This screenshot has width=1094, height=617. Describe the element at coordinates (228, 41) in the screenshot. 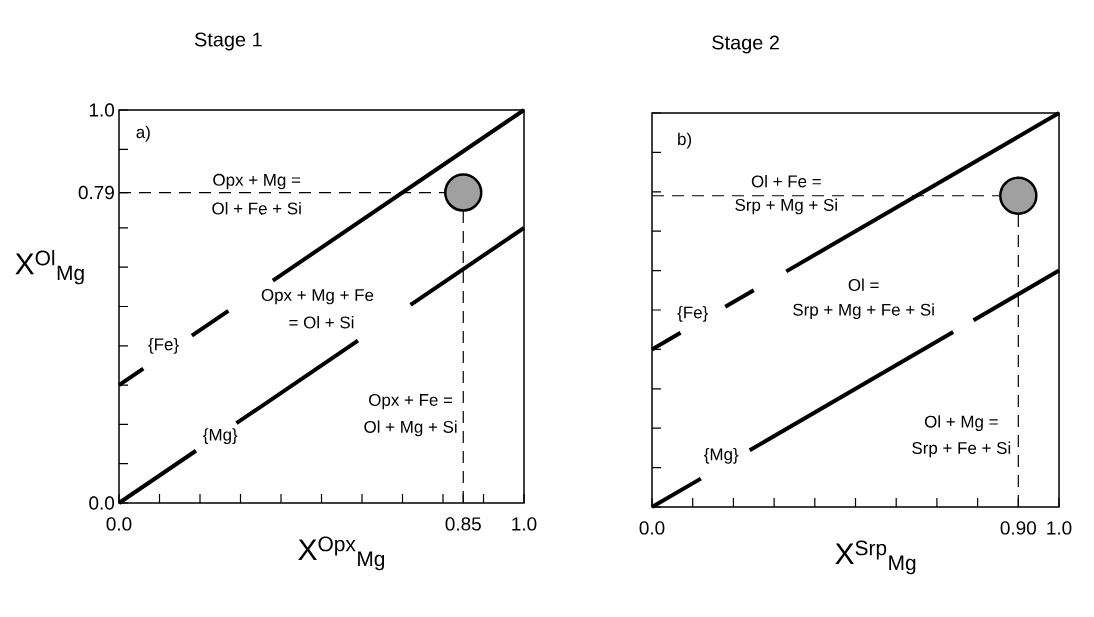

I see `chart-title: Stage 1` at that location.